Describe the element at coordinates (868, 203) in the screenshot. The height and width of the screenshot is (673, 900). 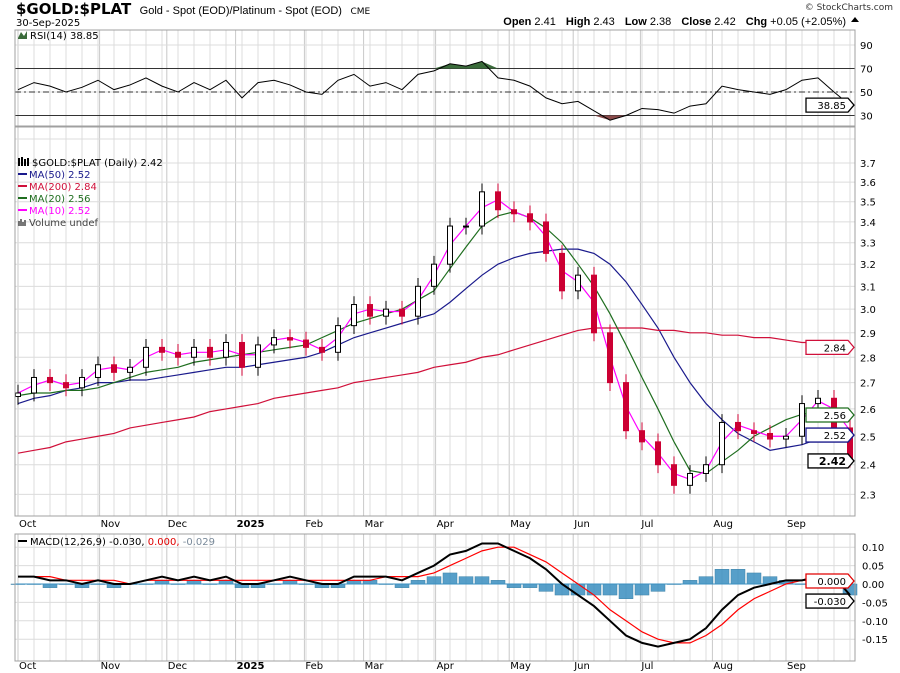
I see `price-tick-label: 3.5` at that location.